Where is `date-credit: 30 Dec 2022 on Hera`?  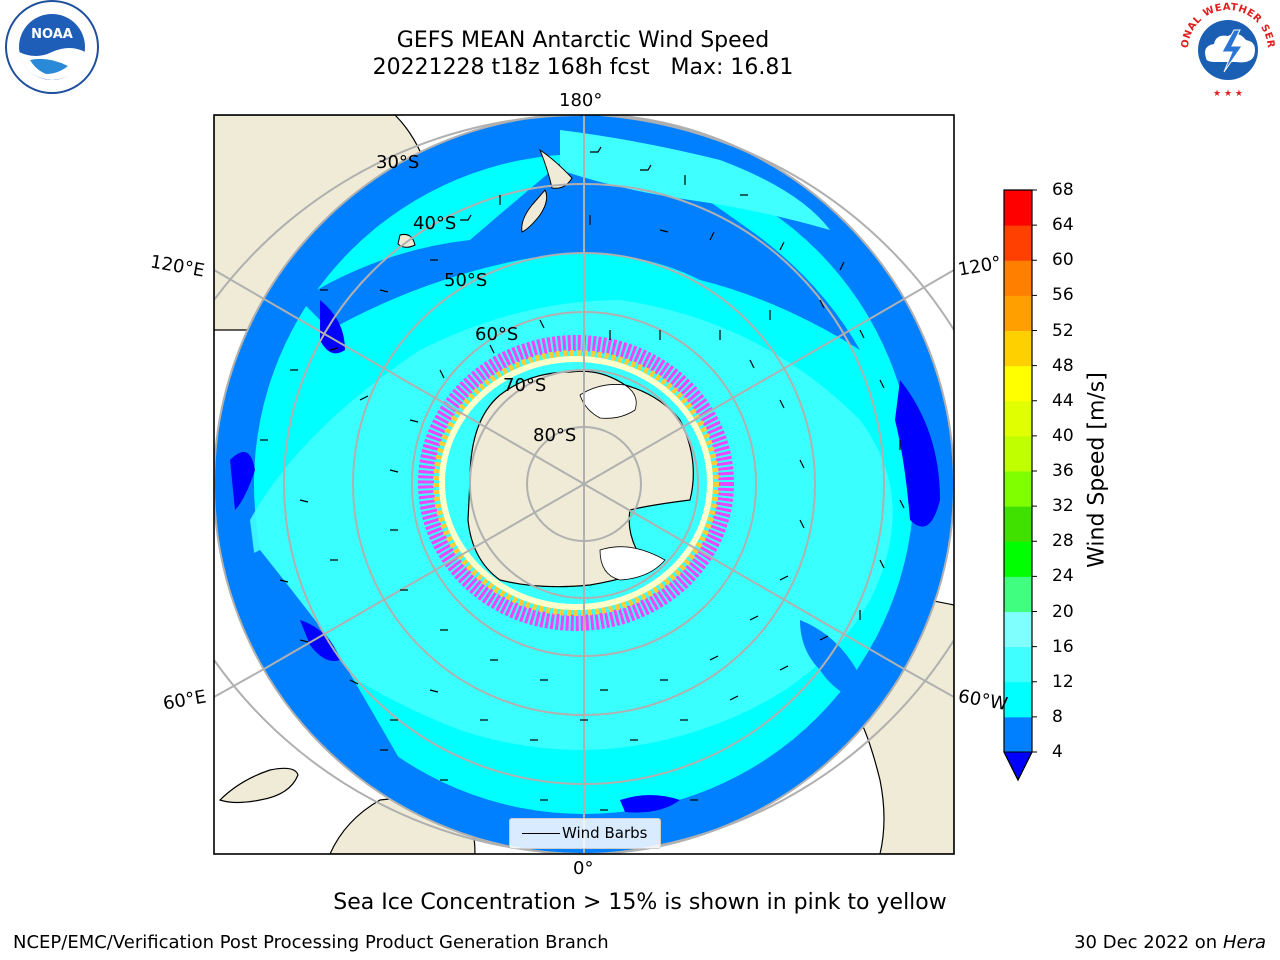 date-credit: 30 Dec 2022 on Hera is located at coordinates (1170, 942).